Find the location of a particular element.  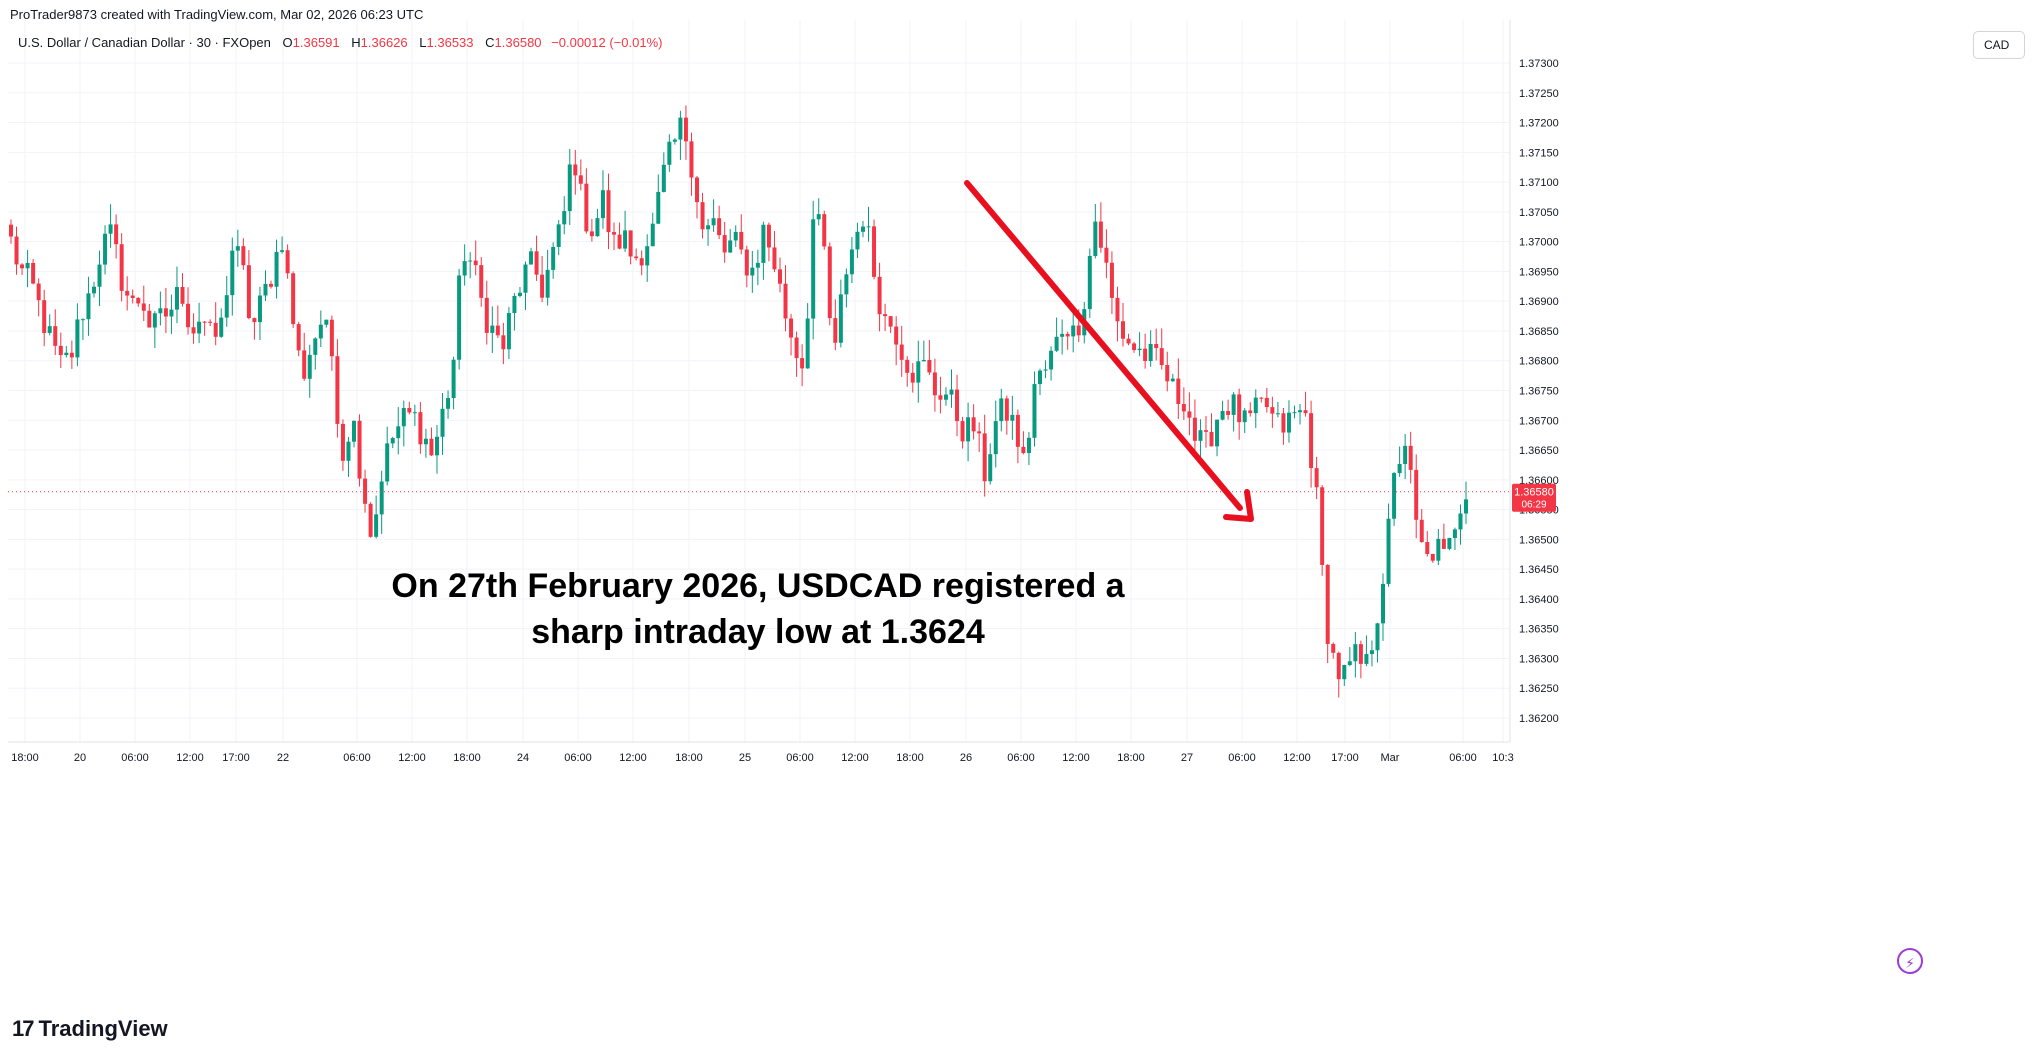

price-tick-label: 1.37000 is located at coordinates (1539, 243).